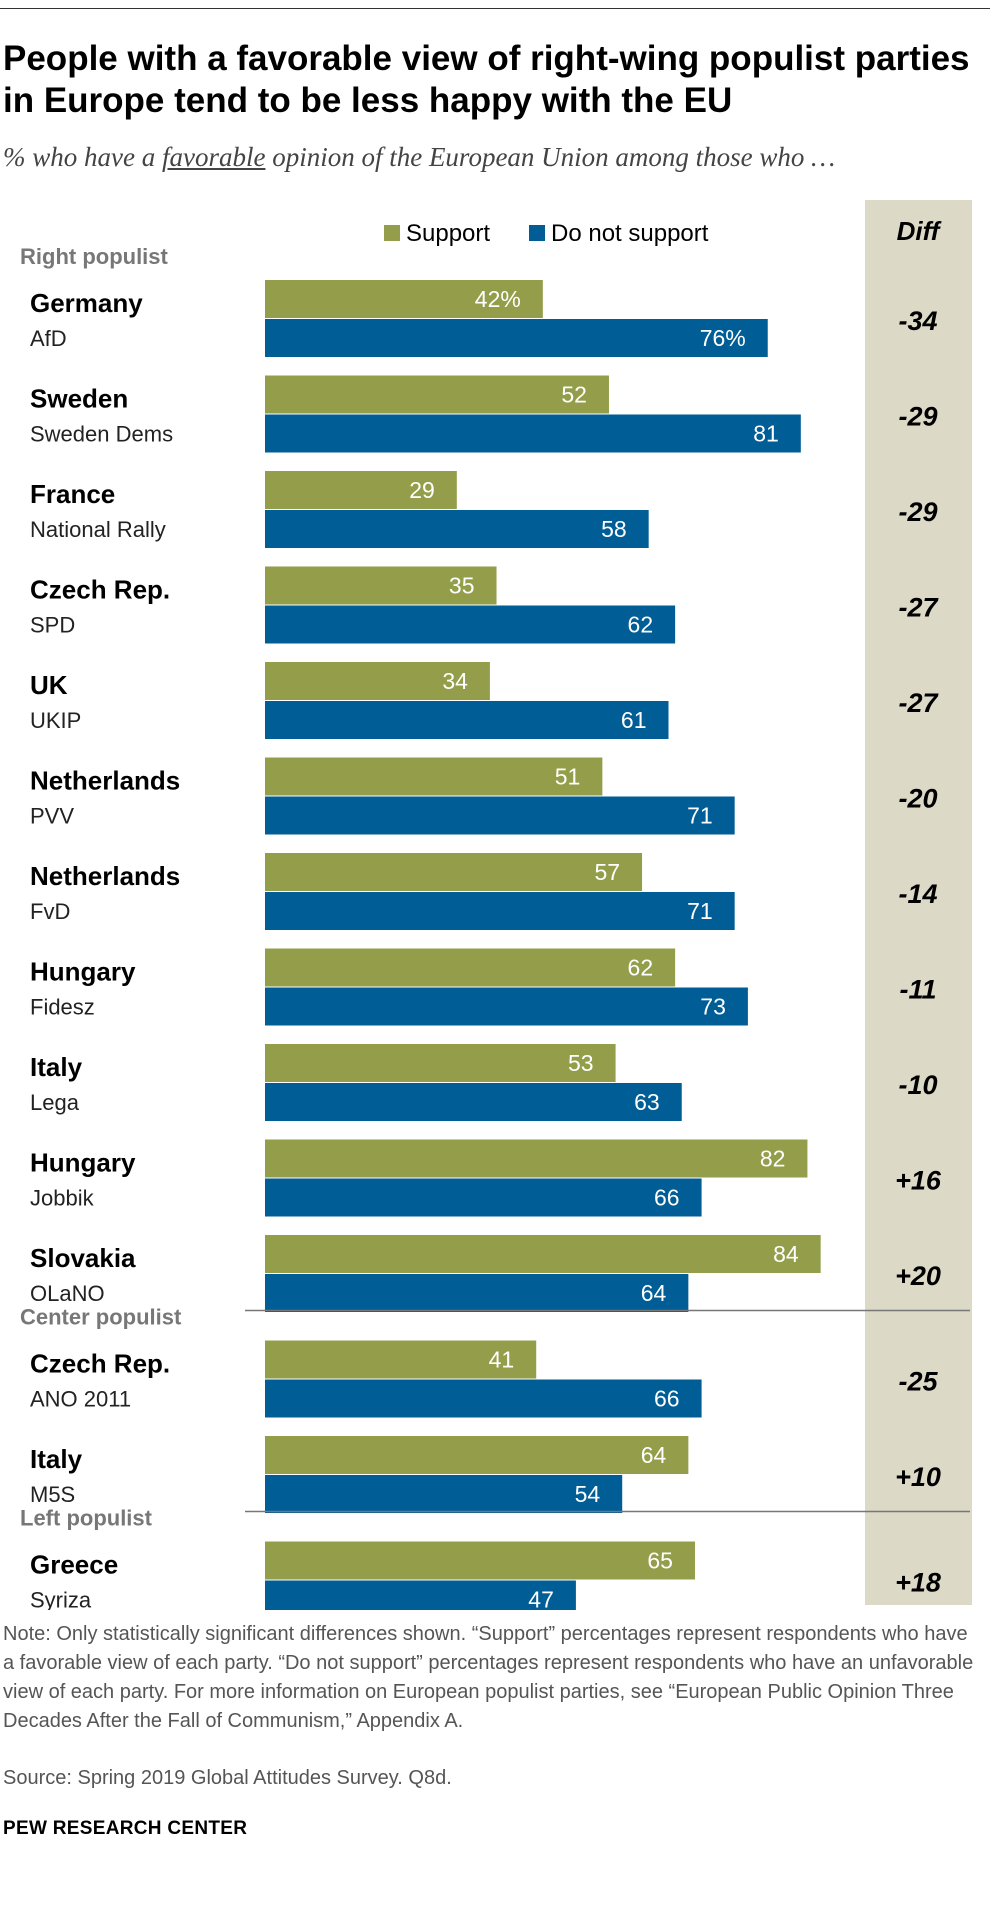 The image size is (990, 1910). I want to click on diff-column-background, so click(918, 902).